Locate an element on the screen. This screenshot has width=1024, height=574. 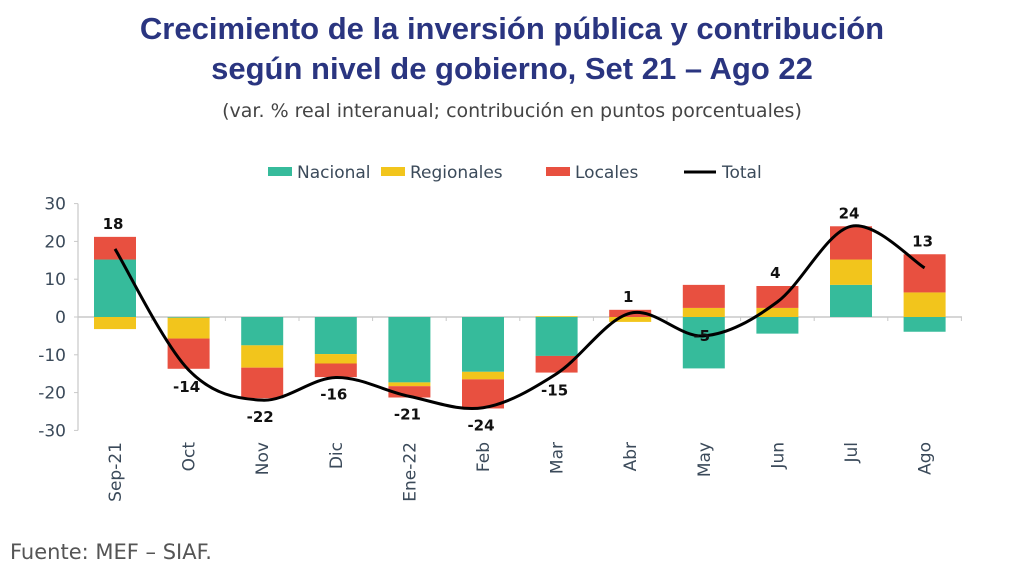
legend-label-regionales: Regionales is located at coordinates (456, 173).